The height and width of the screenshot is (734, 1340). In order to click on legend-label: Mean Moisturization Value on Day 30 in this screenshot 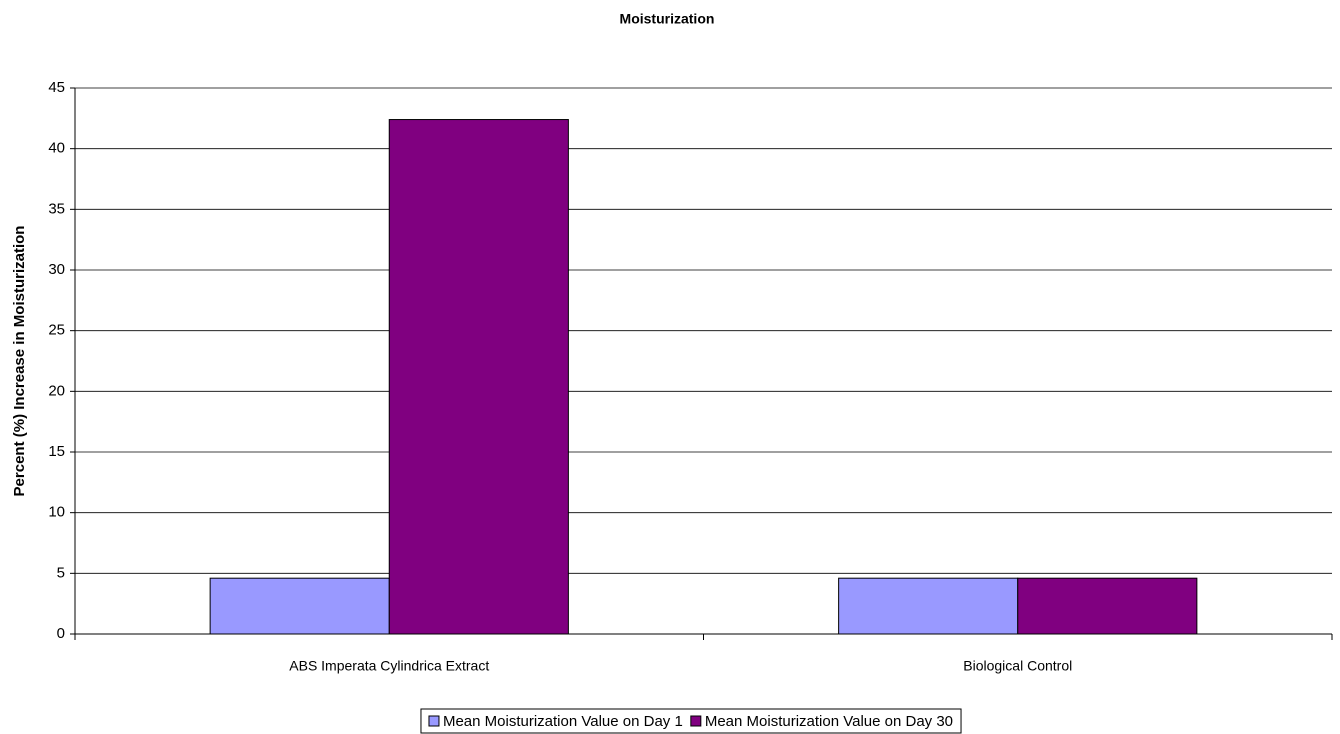, I will do `click(829, 721)`.